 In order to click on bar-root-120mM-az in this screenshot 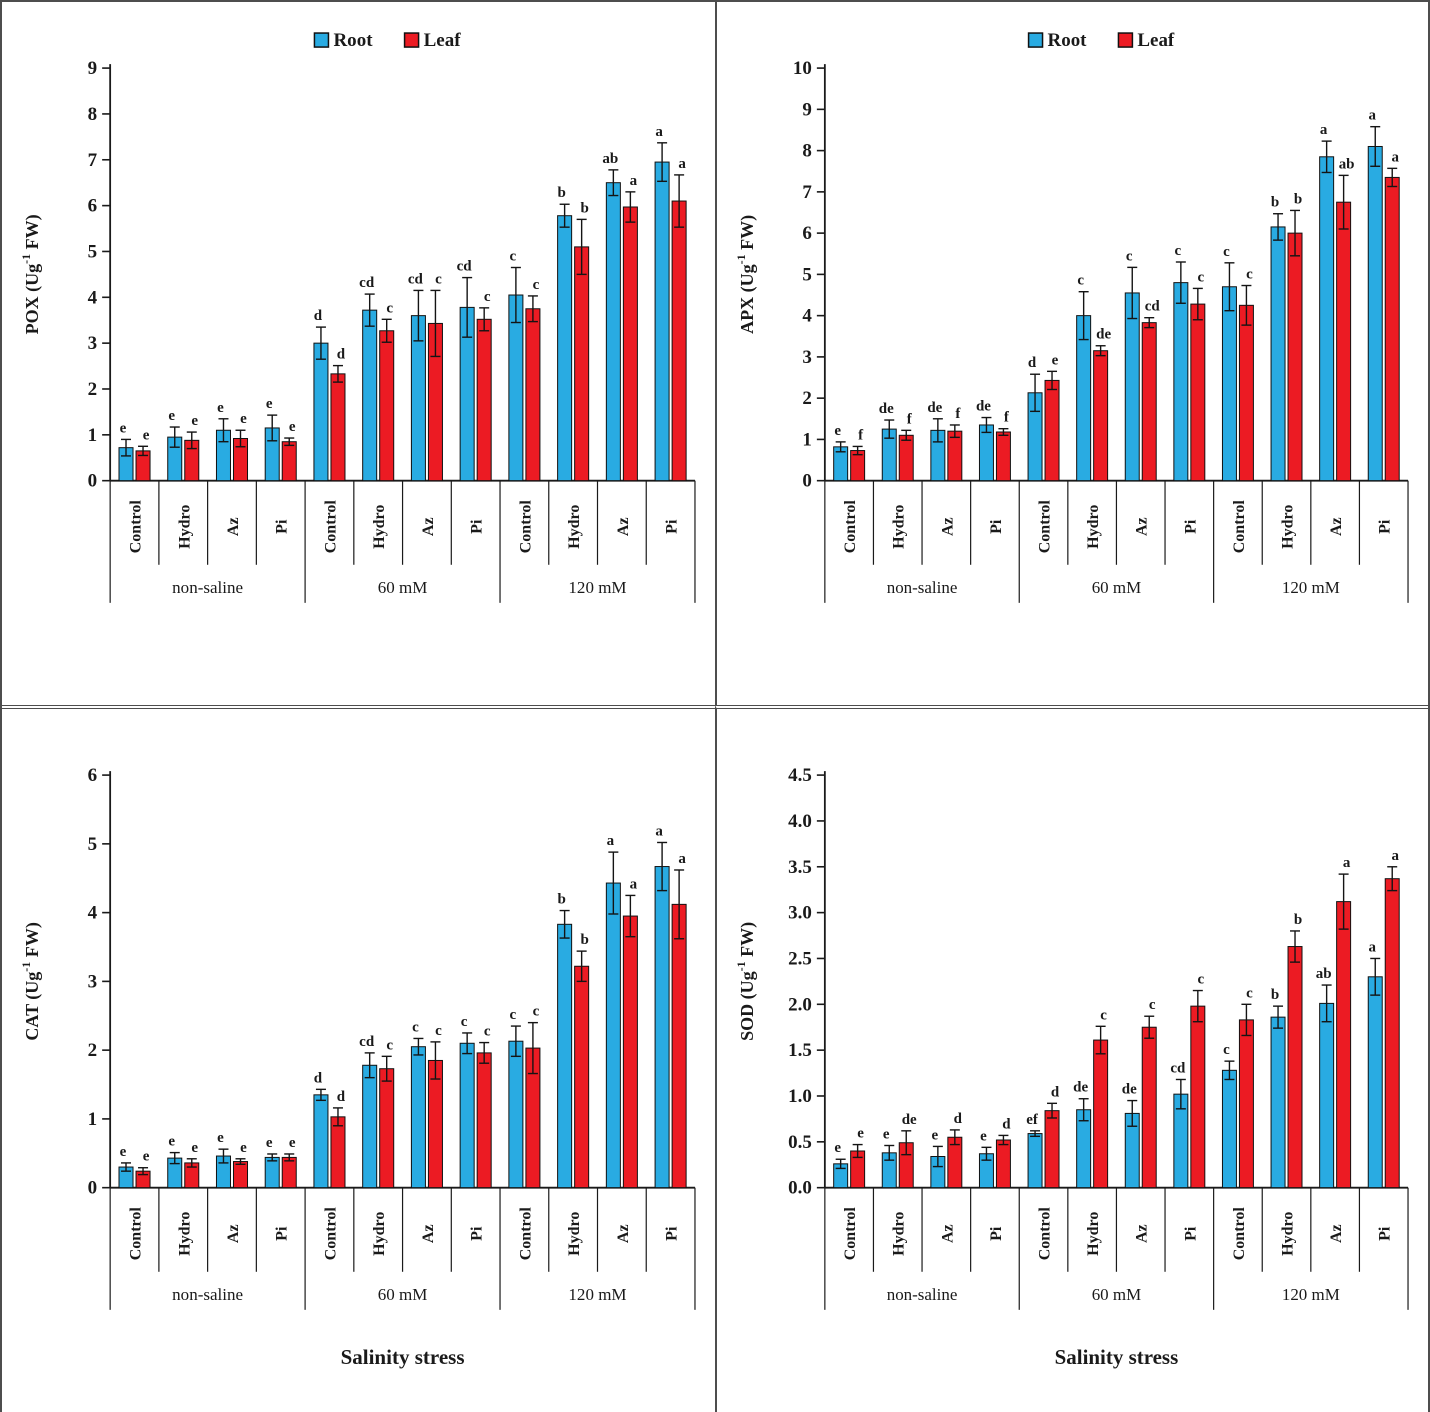, I will do `click(1327, 1095)`.